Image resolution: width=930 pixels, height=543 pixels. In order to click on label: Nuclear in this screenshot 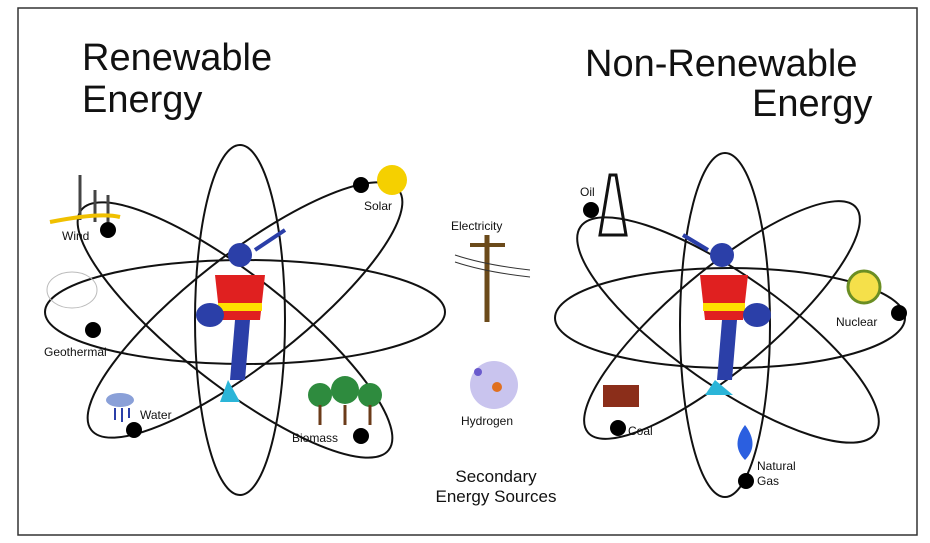, I will do `click(856, 322)`.